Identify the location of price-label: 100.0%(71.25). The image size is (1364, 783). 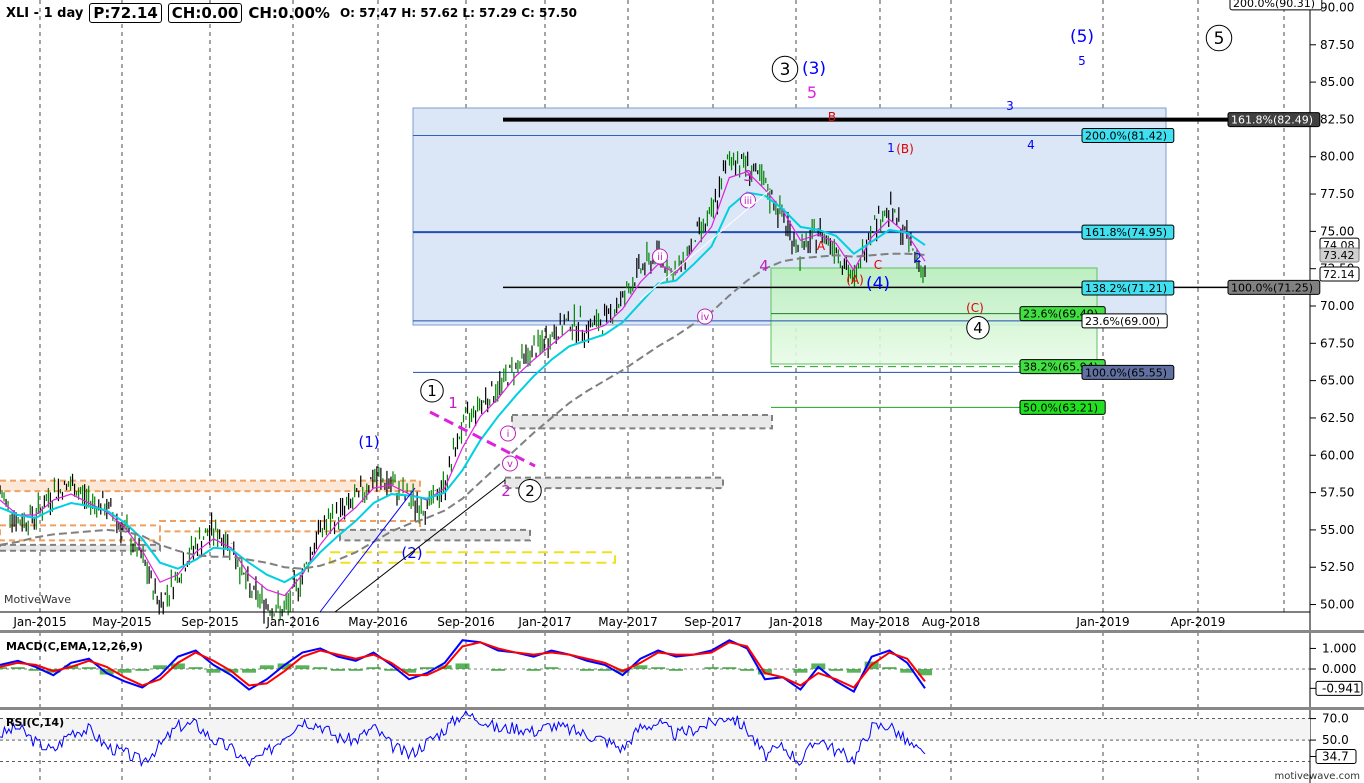
(1272, 287).